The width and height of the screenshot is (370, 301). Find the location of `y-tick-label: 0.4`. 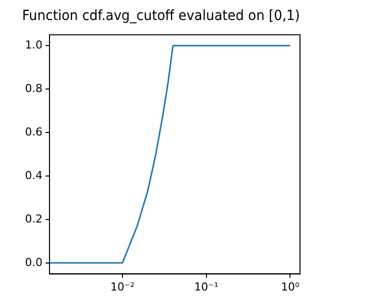

y-tick-label: 0.4 is located at coordinates (33, 175).